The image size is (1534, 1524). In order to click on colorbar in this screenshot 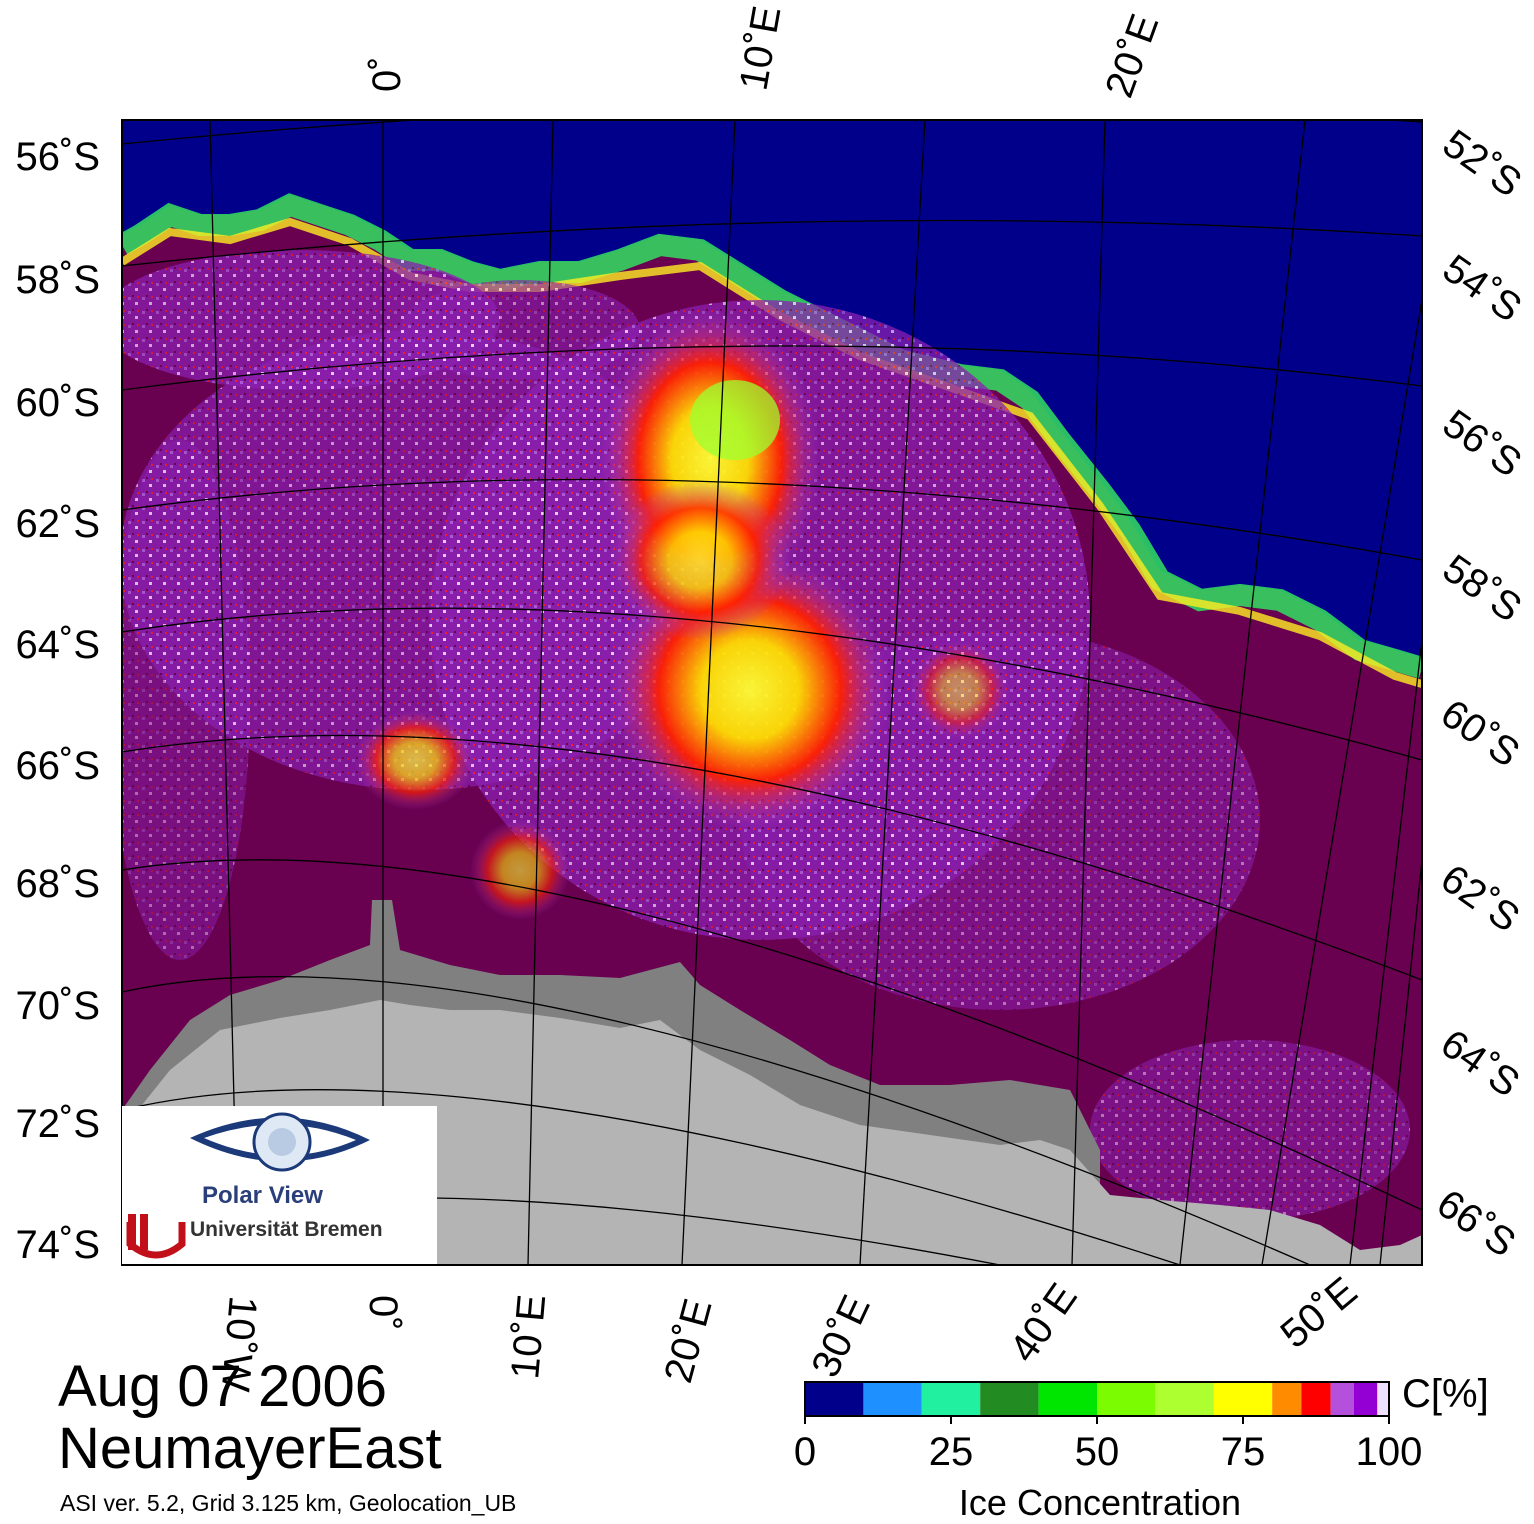, I will do `click(1097, 1402)`.